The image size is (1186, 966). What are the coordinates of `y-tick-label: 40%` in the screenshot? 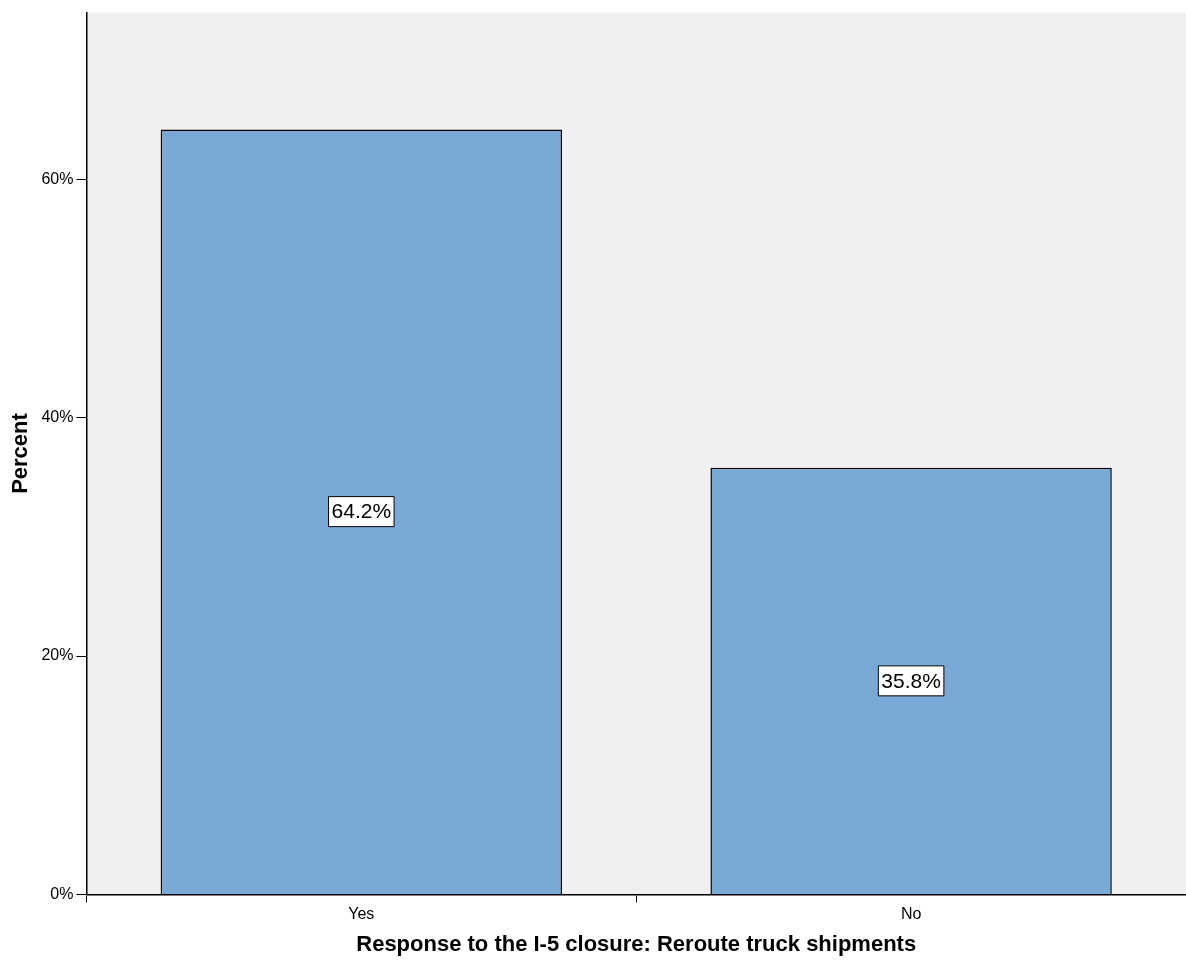 It's located at (57, 417).